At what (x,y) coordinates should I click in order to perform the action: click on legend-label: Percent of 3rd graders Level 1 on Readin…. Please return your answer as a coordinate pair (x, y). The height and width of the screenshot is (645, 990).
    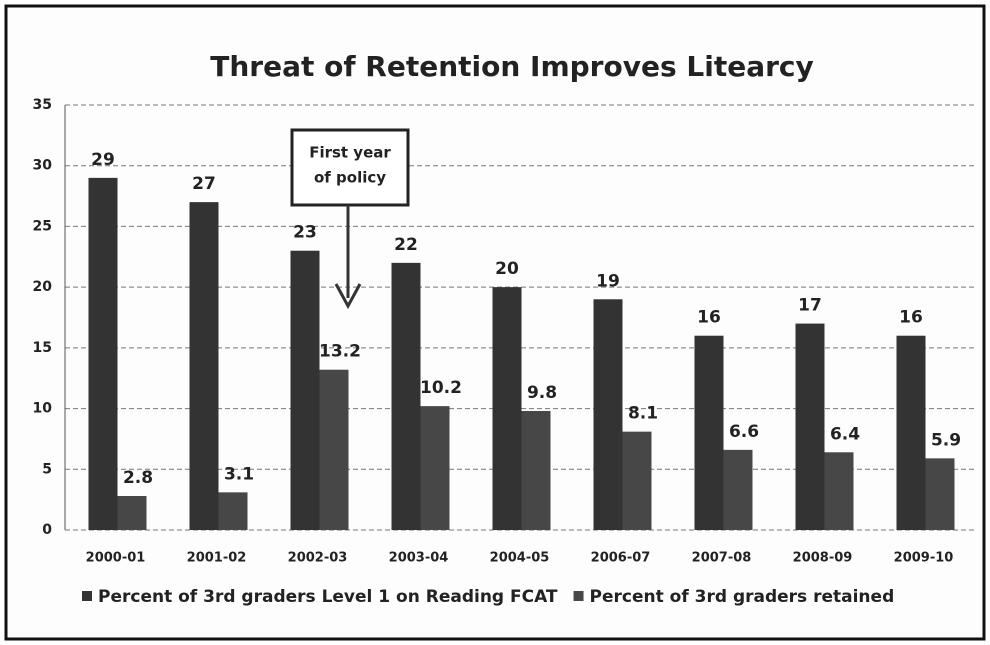
    Looking at the image, I should click on (328, 597).